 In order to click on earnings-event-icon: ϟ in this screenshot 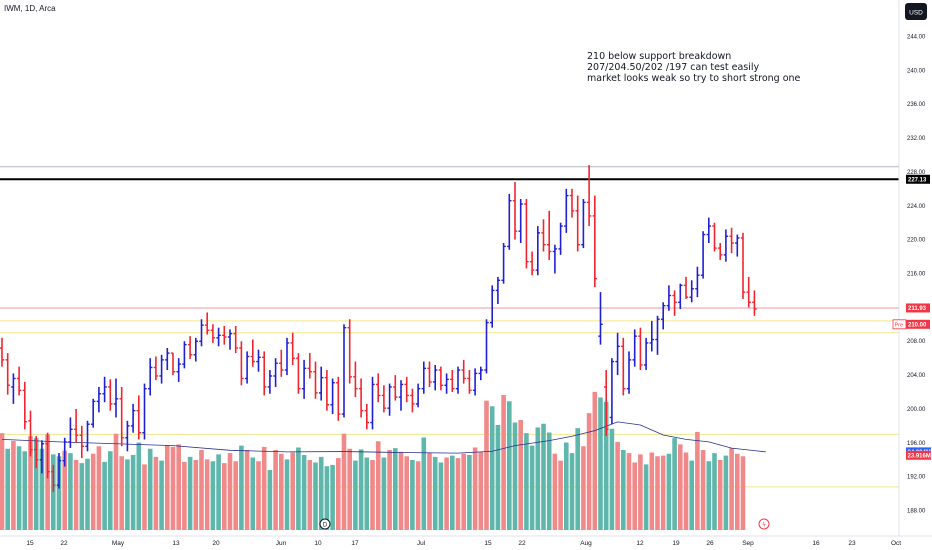, I will do `click(764, 524)`.